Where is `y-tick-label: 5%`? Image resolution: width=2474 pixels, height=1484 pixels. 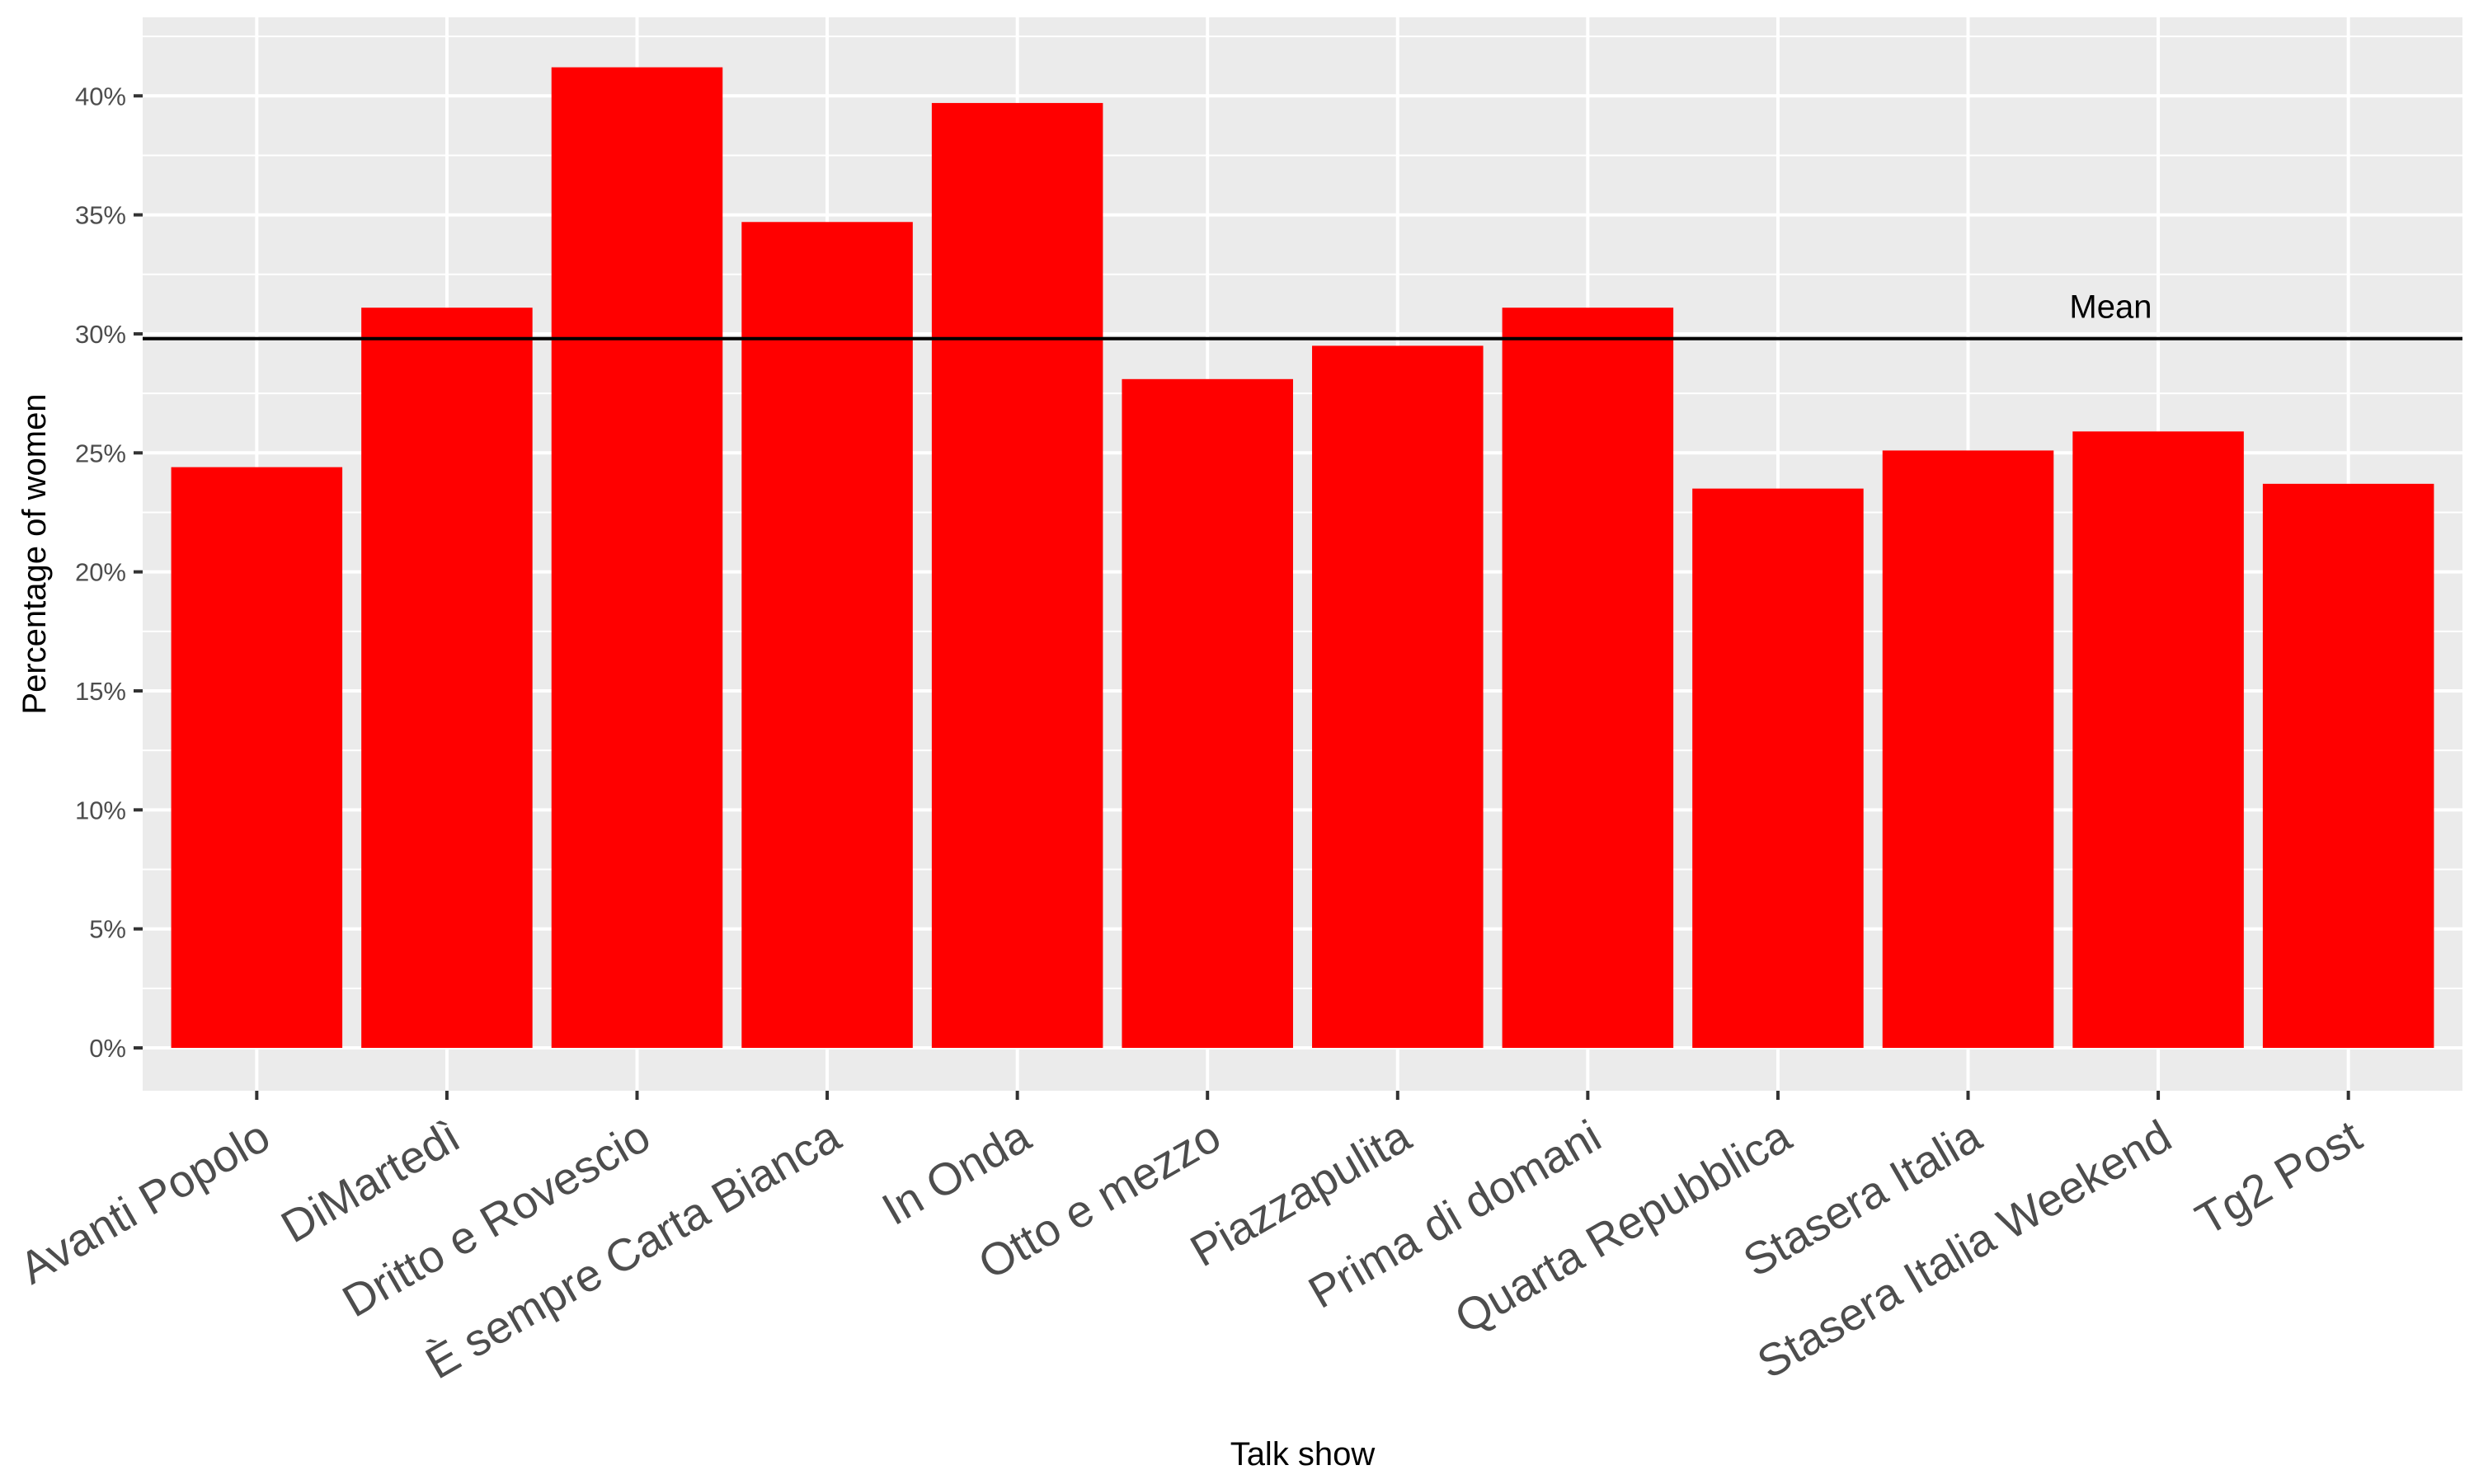
y-tick-label: 5% is located at coordinates (107, 929).